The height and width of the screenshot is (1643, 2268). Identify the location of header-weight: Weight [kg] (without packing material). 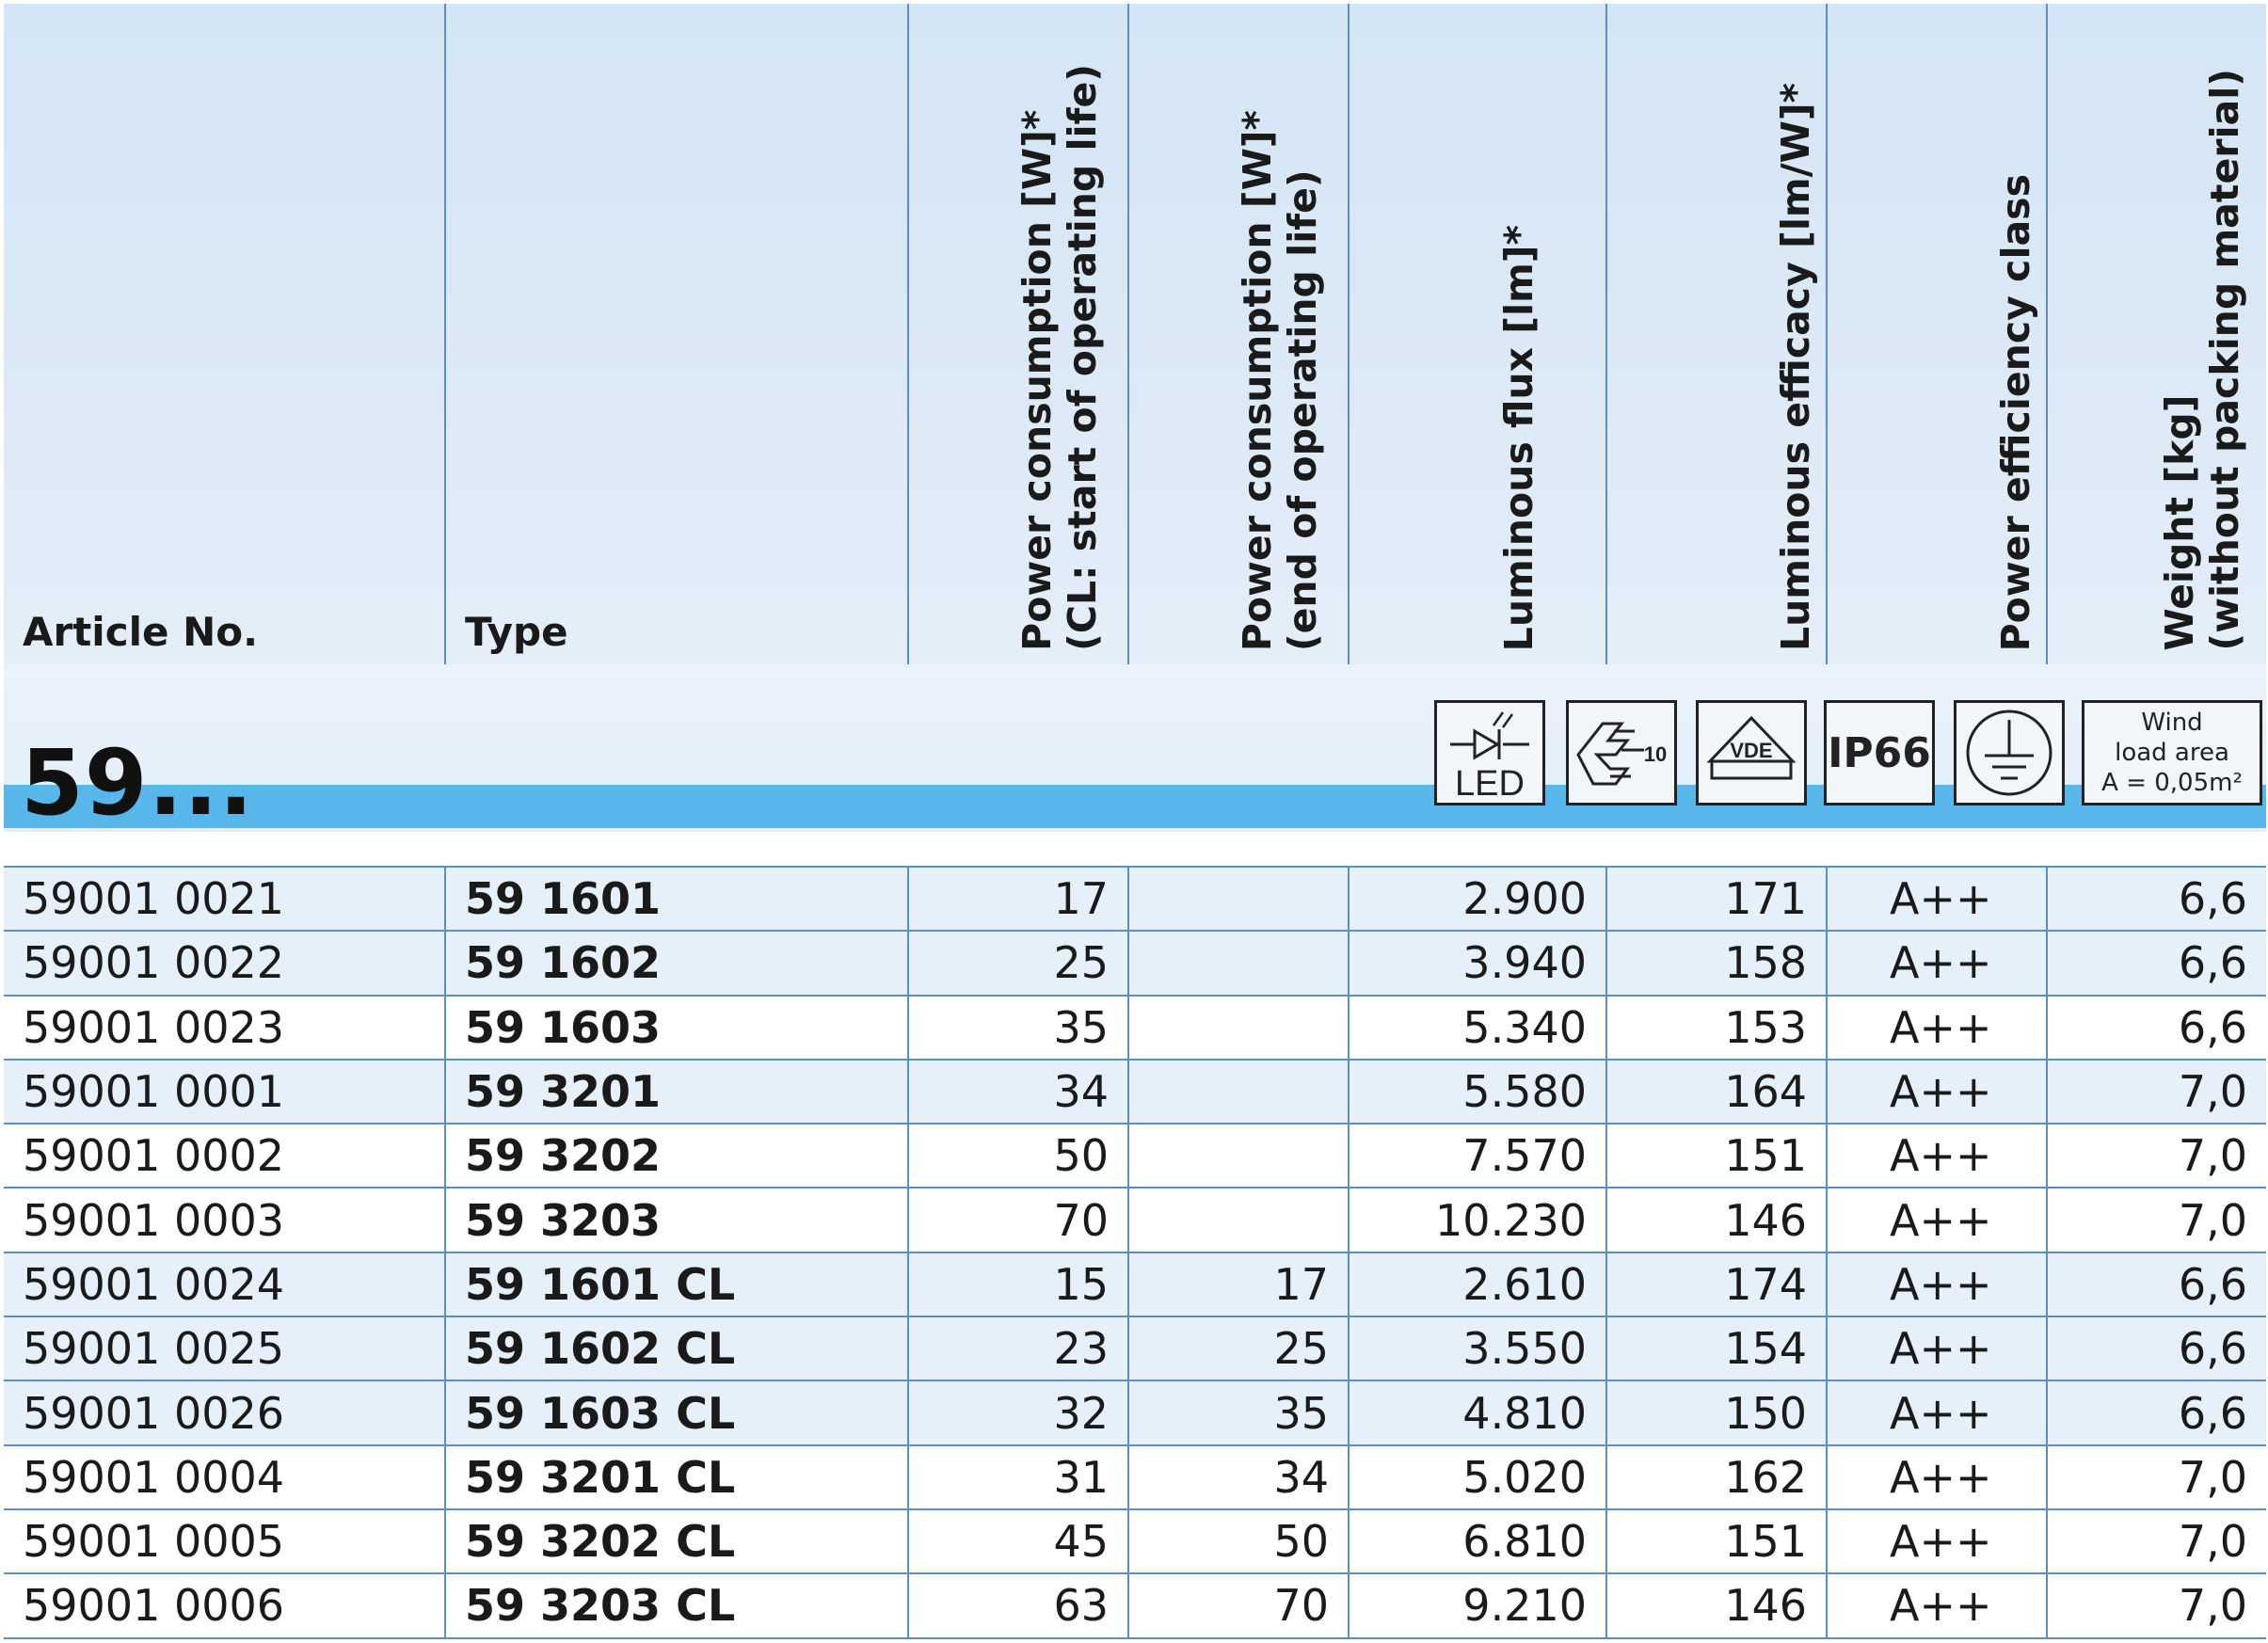
(2157, 334).